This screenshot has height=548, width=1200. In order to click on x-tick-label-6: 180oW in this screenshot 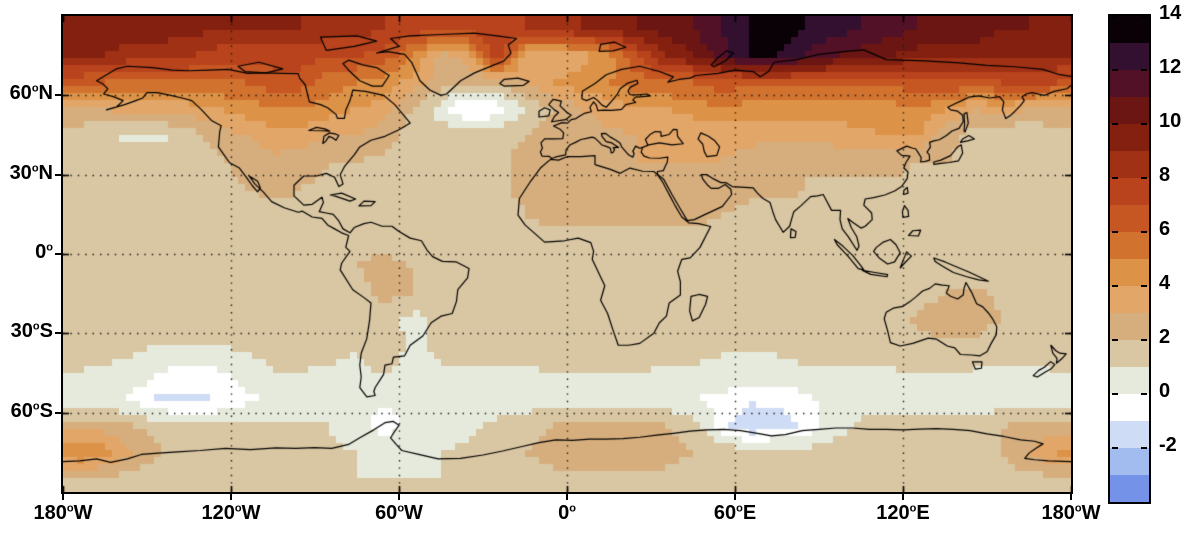, I will do `click(1071, 513)`.